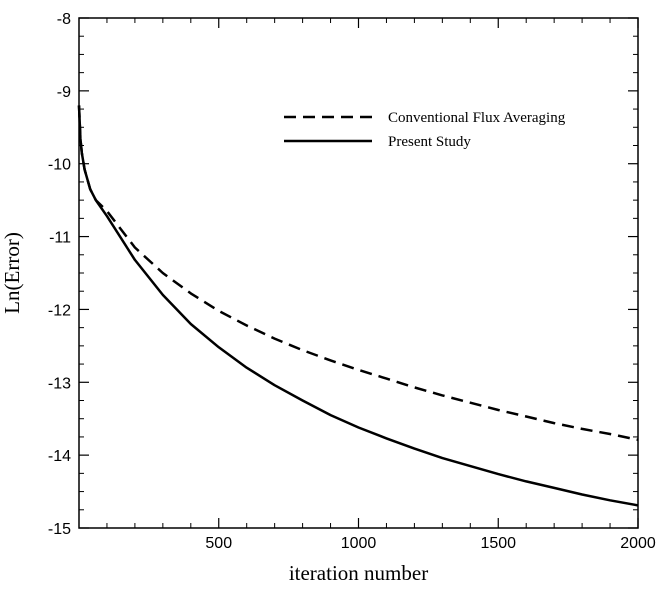 The image size is (662, 596). What do you see at coordinates (59, 383) in the screenshot?
I see `y-tick-label: -13` at bounding box center [59, 383].